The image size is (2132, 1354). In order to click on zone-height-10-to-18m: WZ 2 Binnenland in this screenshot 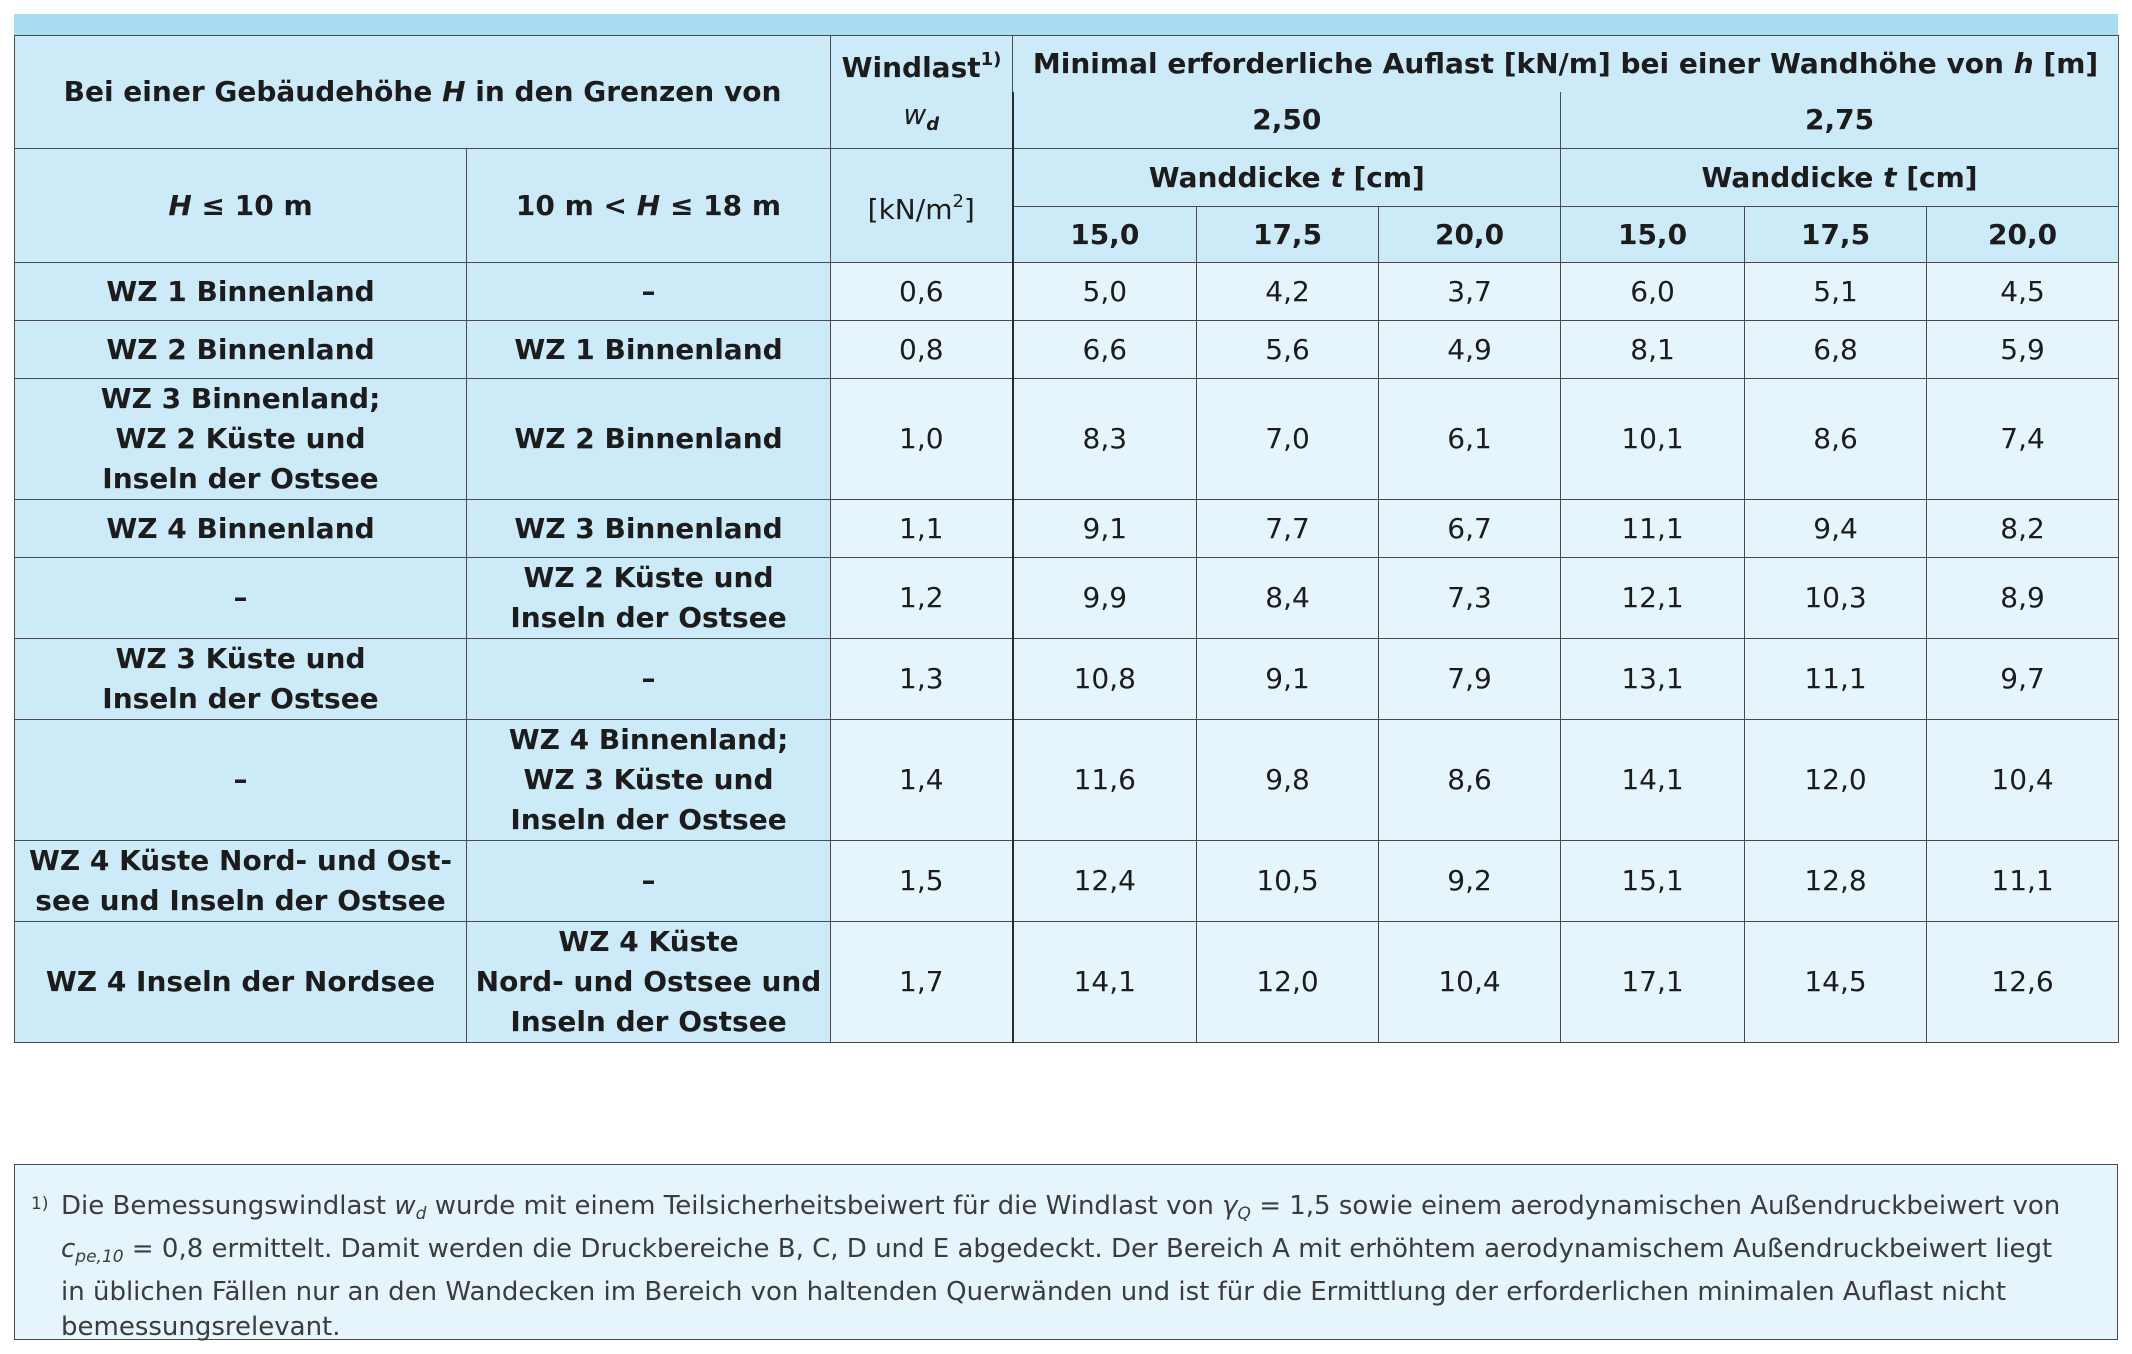, I will do `click(648, 439)`.